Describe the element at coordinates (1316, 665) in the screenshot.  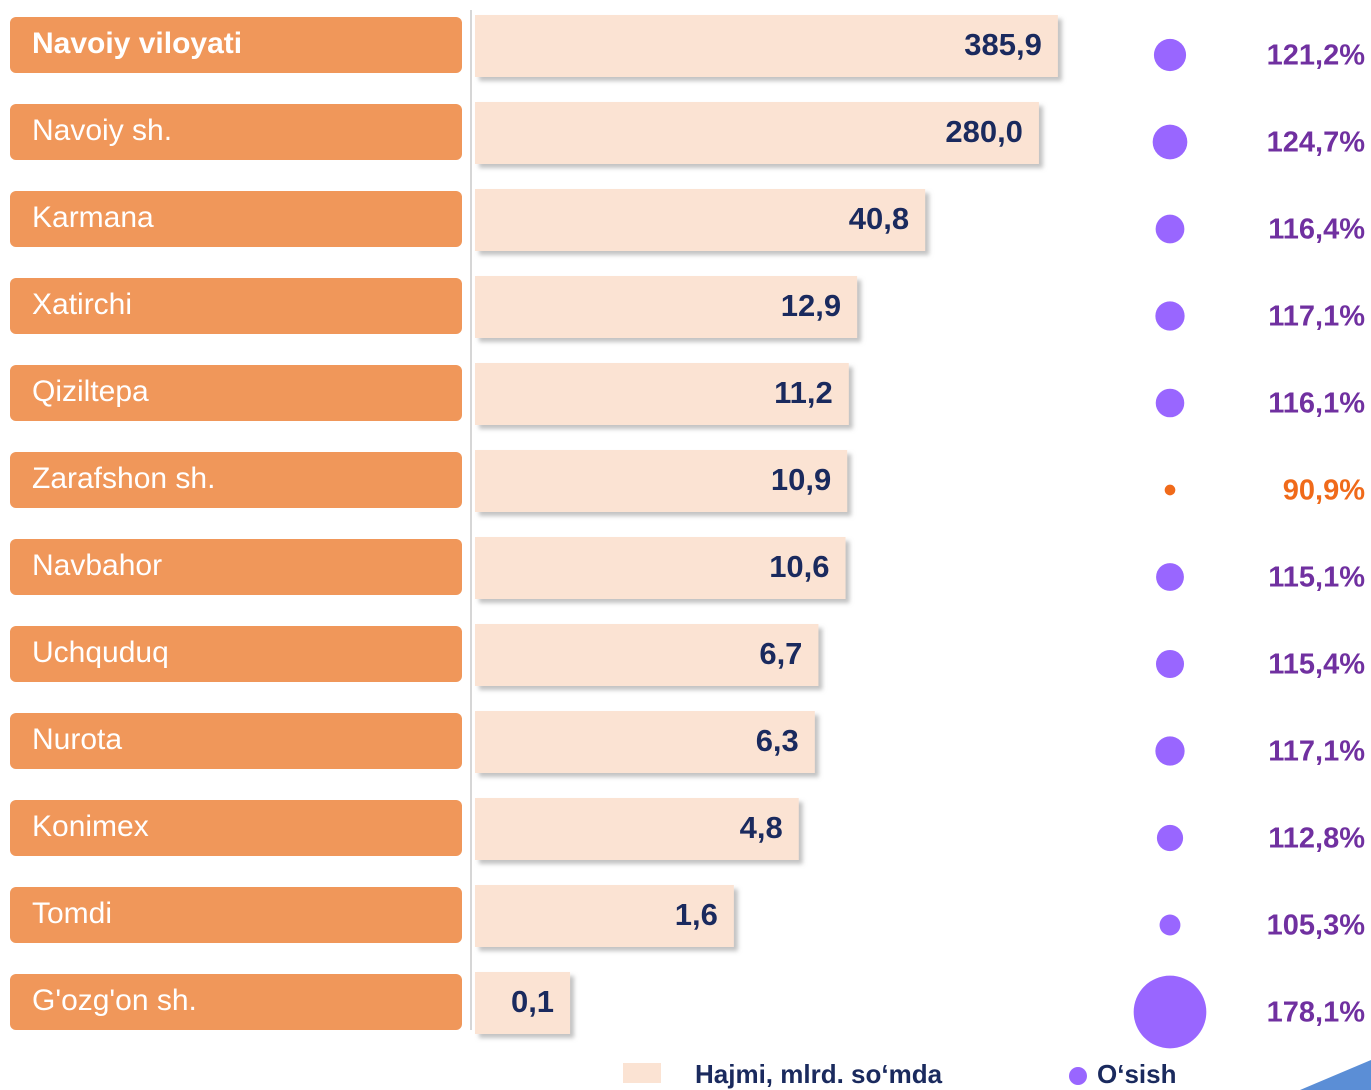
I see `growth-label: 115,4%` at that location.